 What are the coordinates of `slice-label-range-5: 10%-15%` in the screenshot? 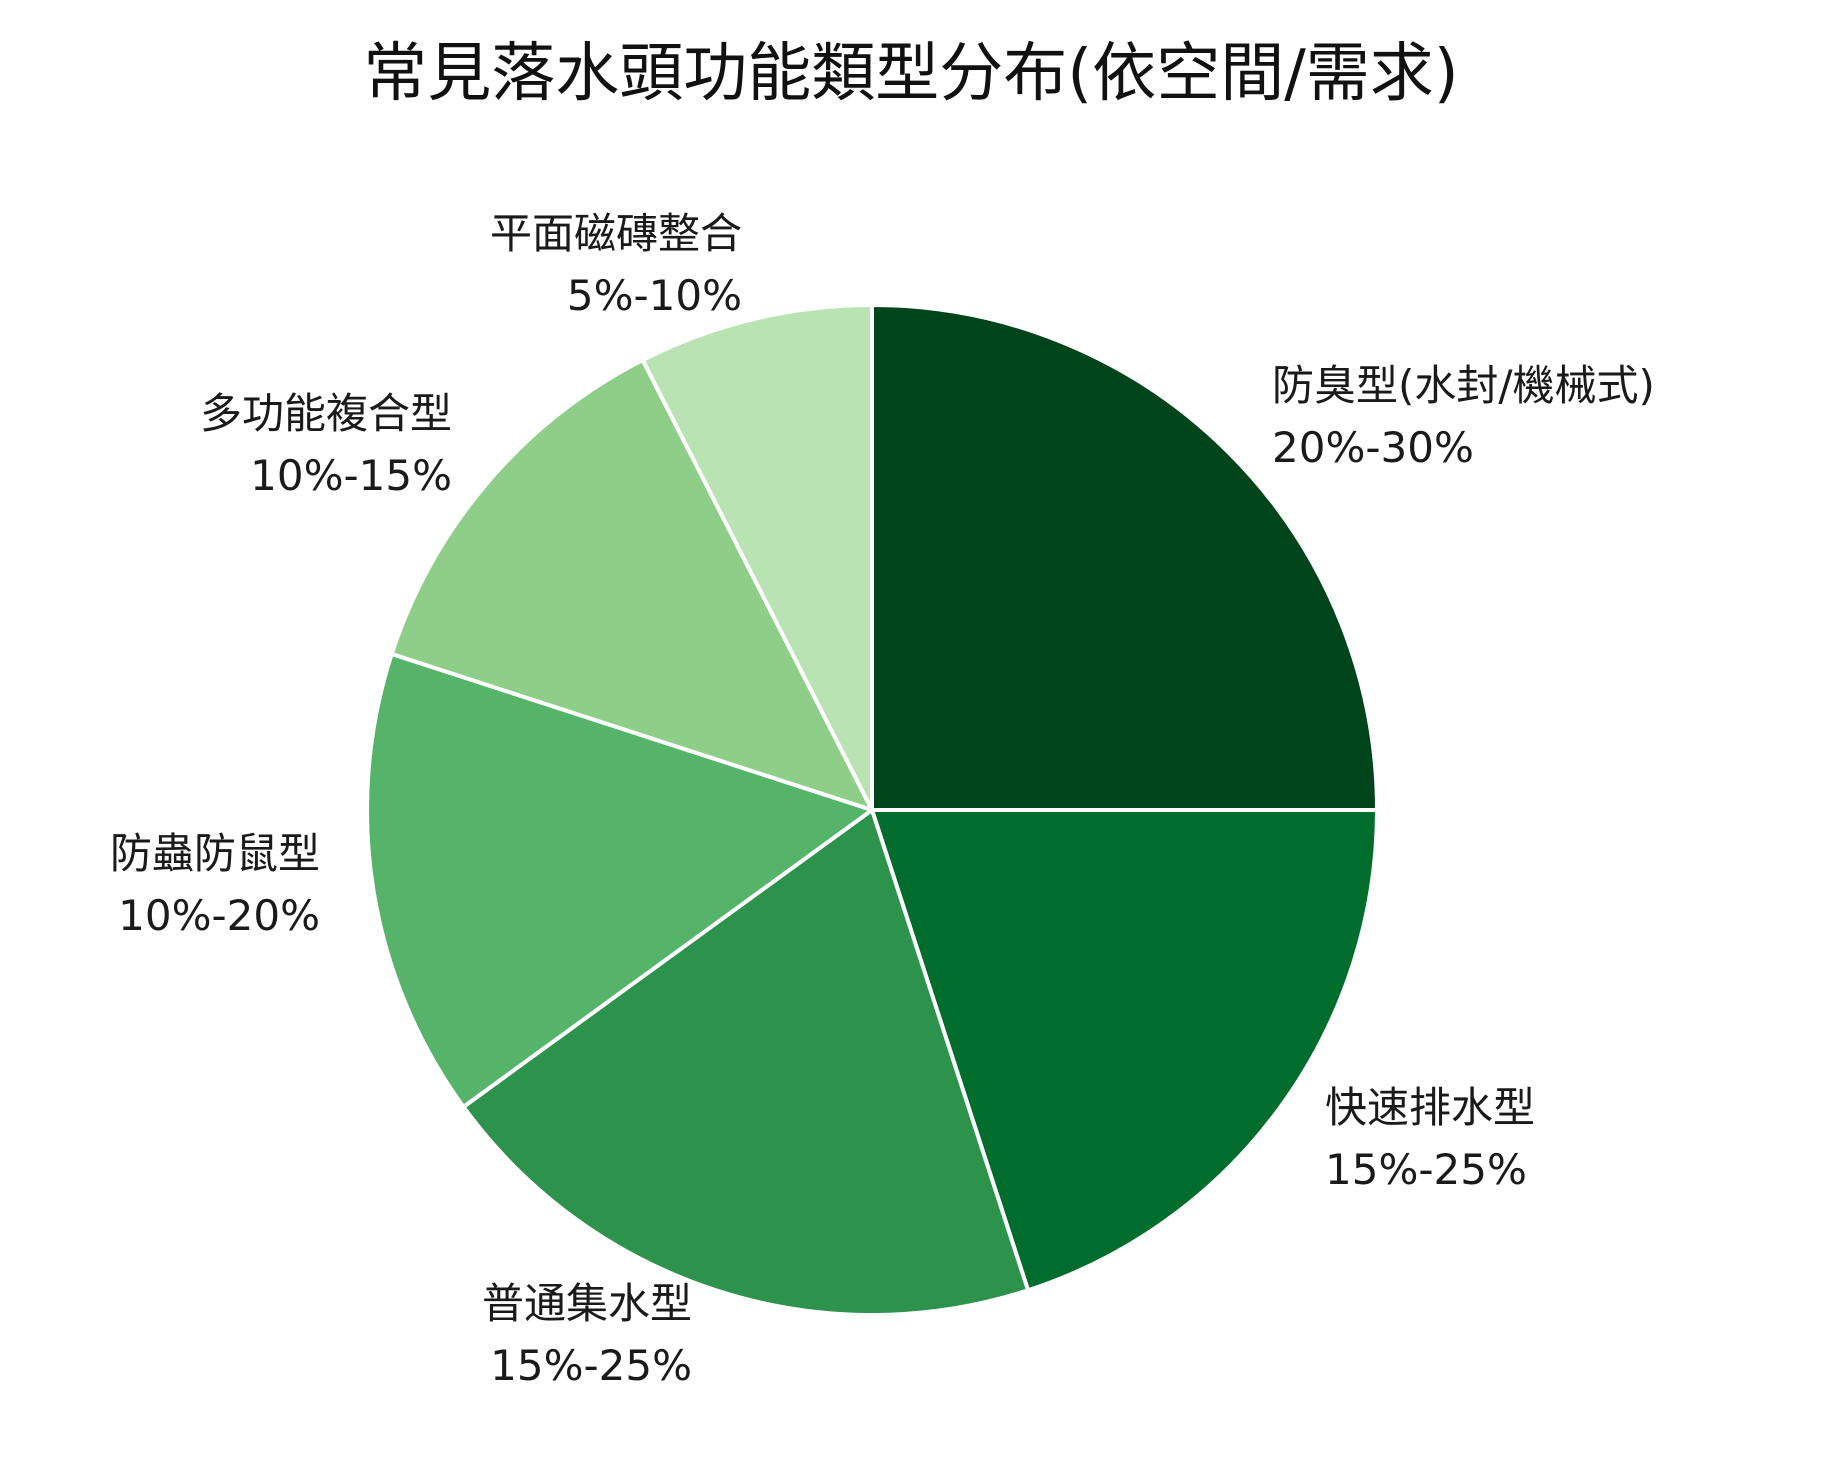 It's located at (351, 475).